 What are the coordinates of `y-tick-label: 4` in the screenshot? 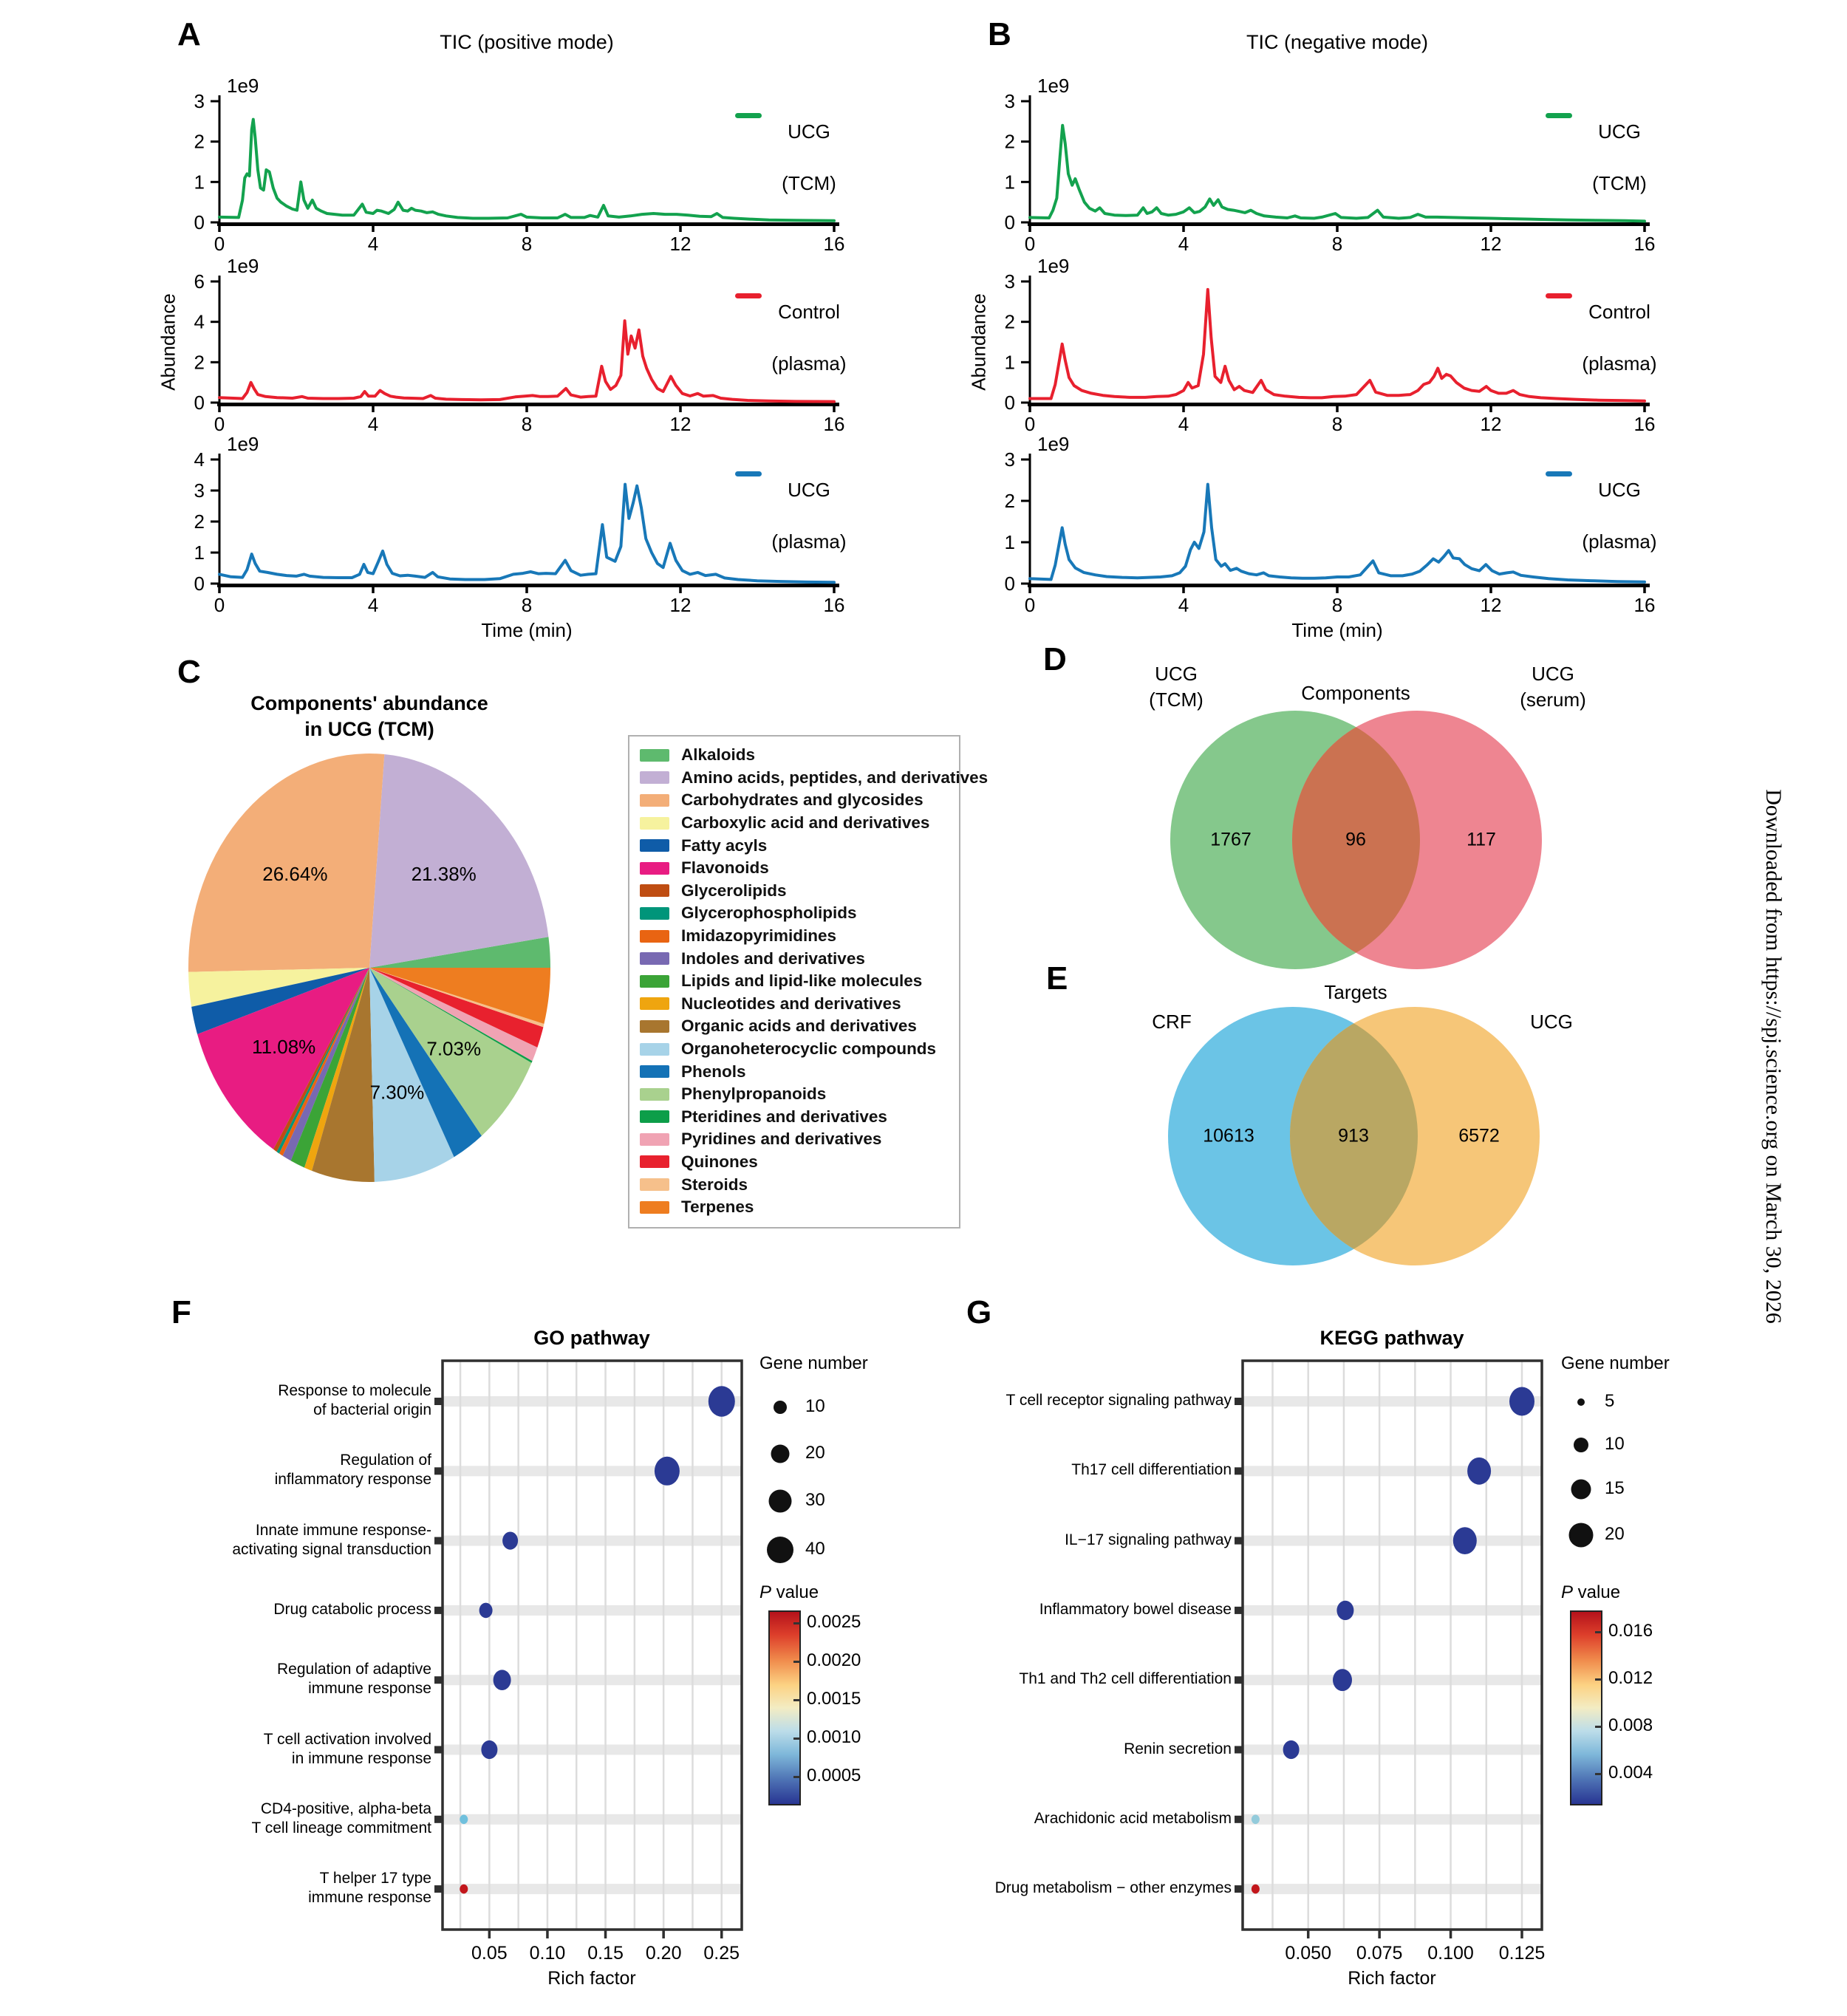 It's located at (200, 459).